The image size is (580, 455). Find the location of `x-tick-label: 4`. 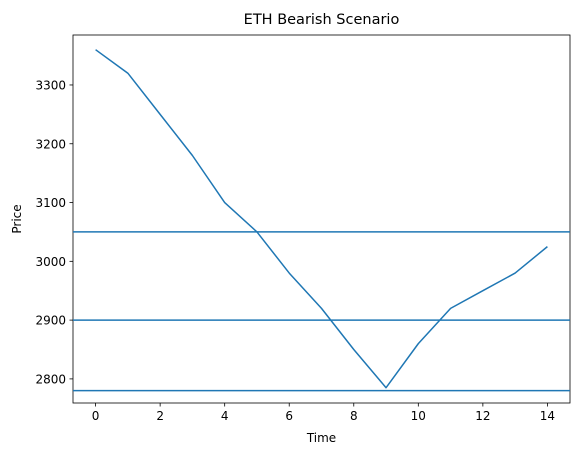

x-tick-label: 4 is located at coordinates (225, 416).